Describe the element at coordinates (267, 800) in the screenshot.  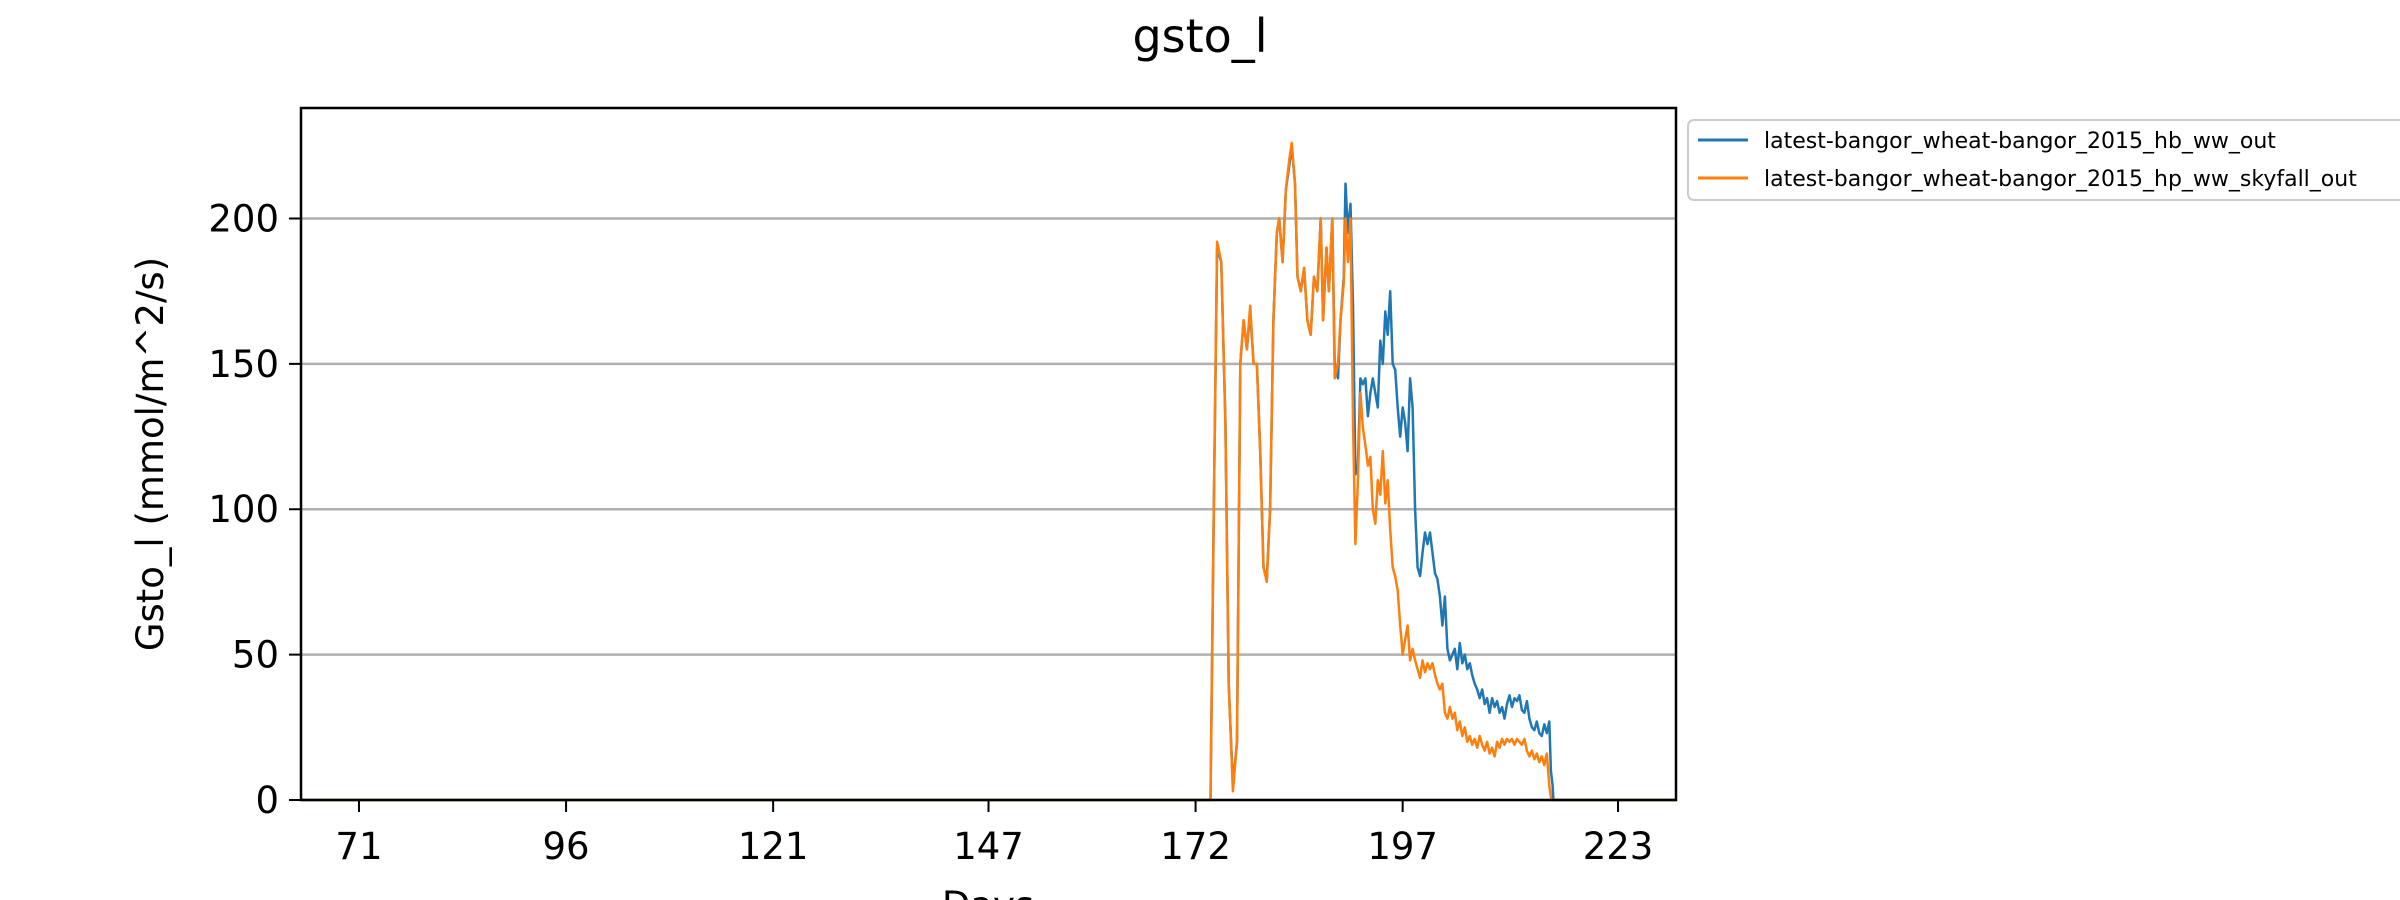
I see `y-tick-label: 0` at that location.